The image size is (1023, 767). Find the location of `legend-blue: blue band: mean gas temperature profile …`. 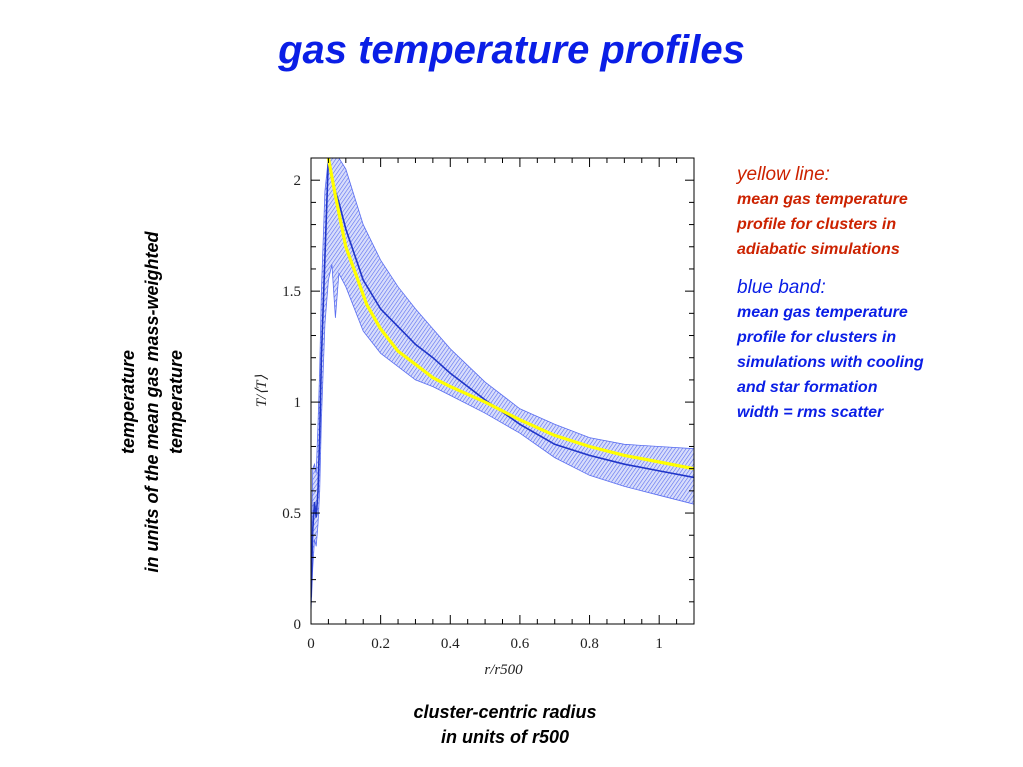

legend-blue: blue band: mean gas temperature profile … is located at coordinates (877, 350).